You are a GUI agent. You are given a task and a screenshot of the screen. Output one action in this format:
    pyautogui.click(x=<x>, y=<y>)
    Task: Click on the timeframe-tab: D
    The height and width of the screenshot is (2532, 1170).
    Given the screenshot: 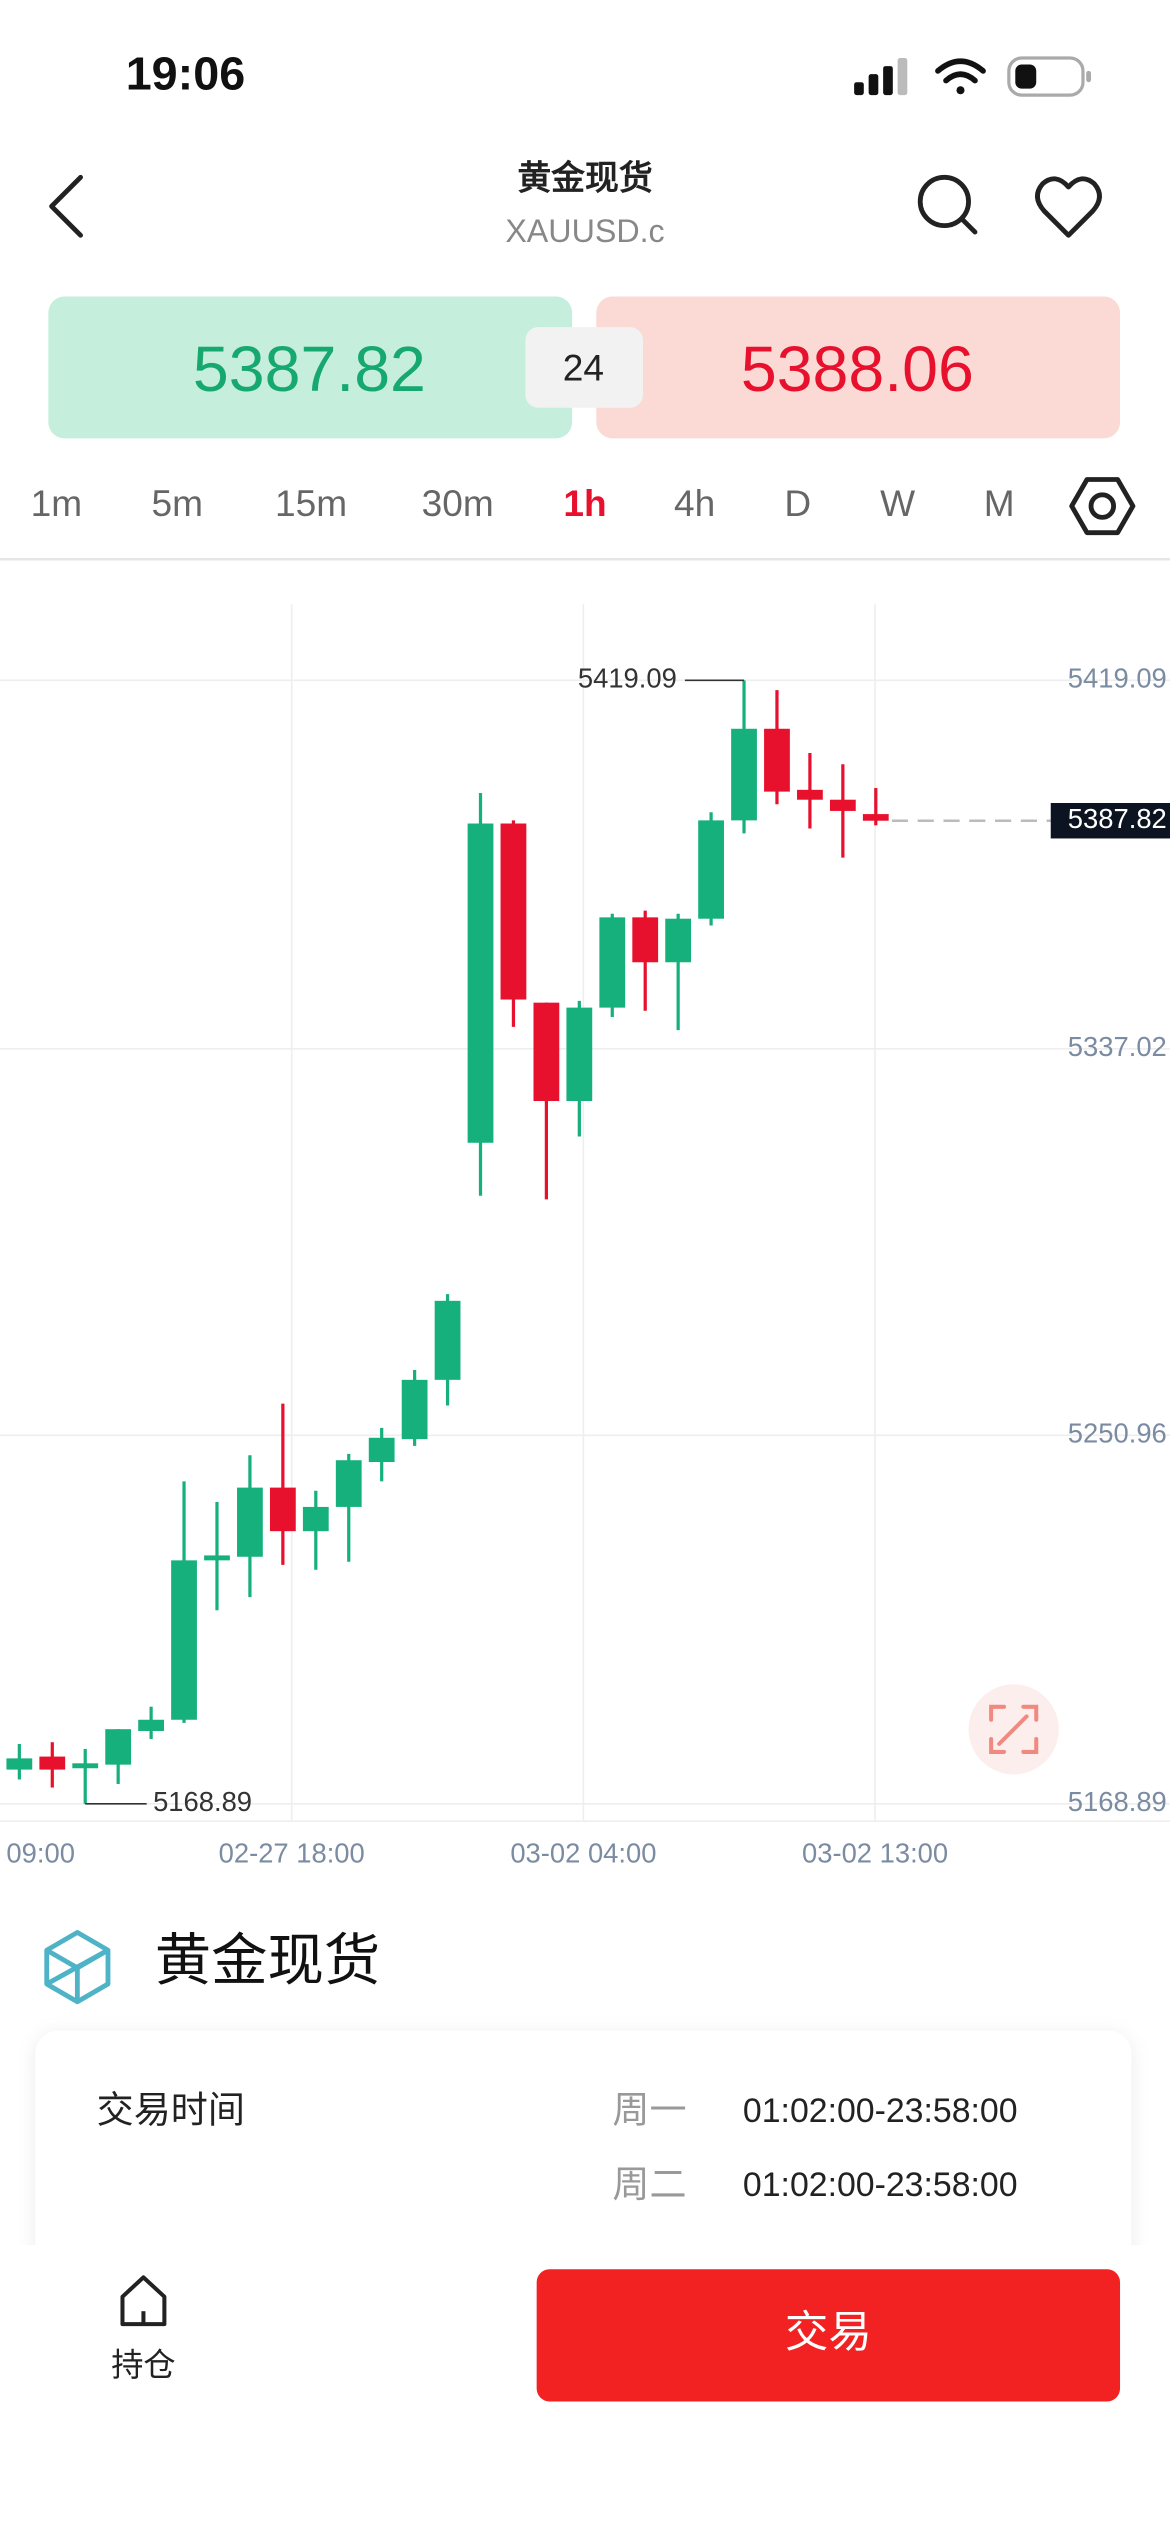 What is the action you would take?
    pyautogui.click(x=797, y=503)
    